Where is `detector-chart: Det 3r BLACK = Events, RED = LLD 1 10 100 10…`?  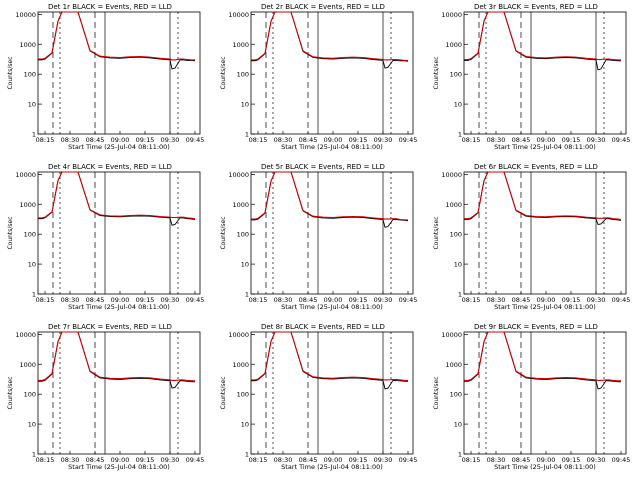 detector-chart: Det 3r BLACK = Events, RED = LLD 1 10 100 10… is located at coordinates (531, 77).